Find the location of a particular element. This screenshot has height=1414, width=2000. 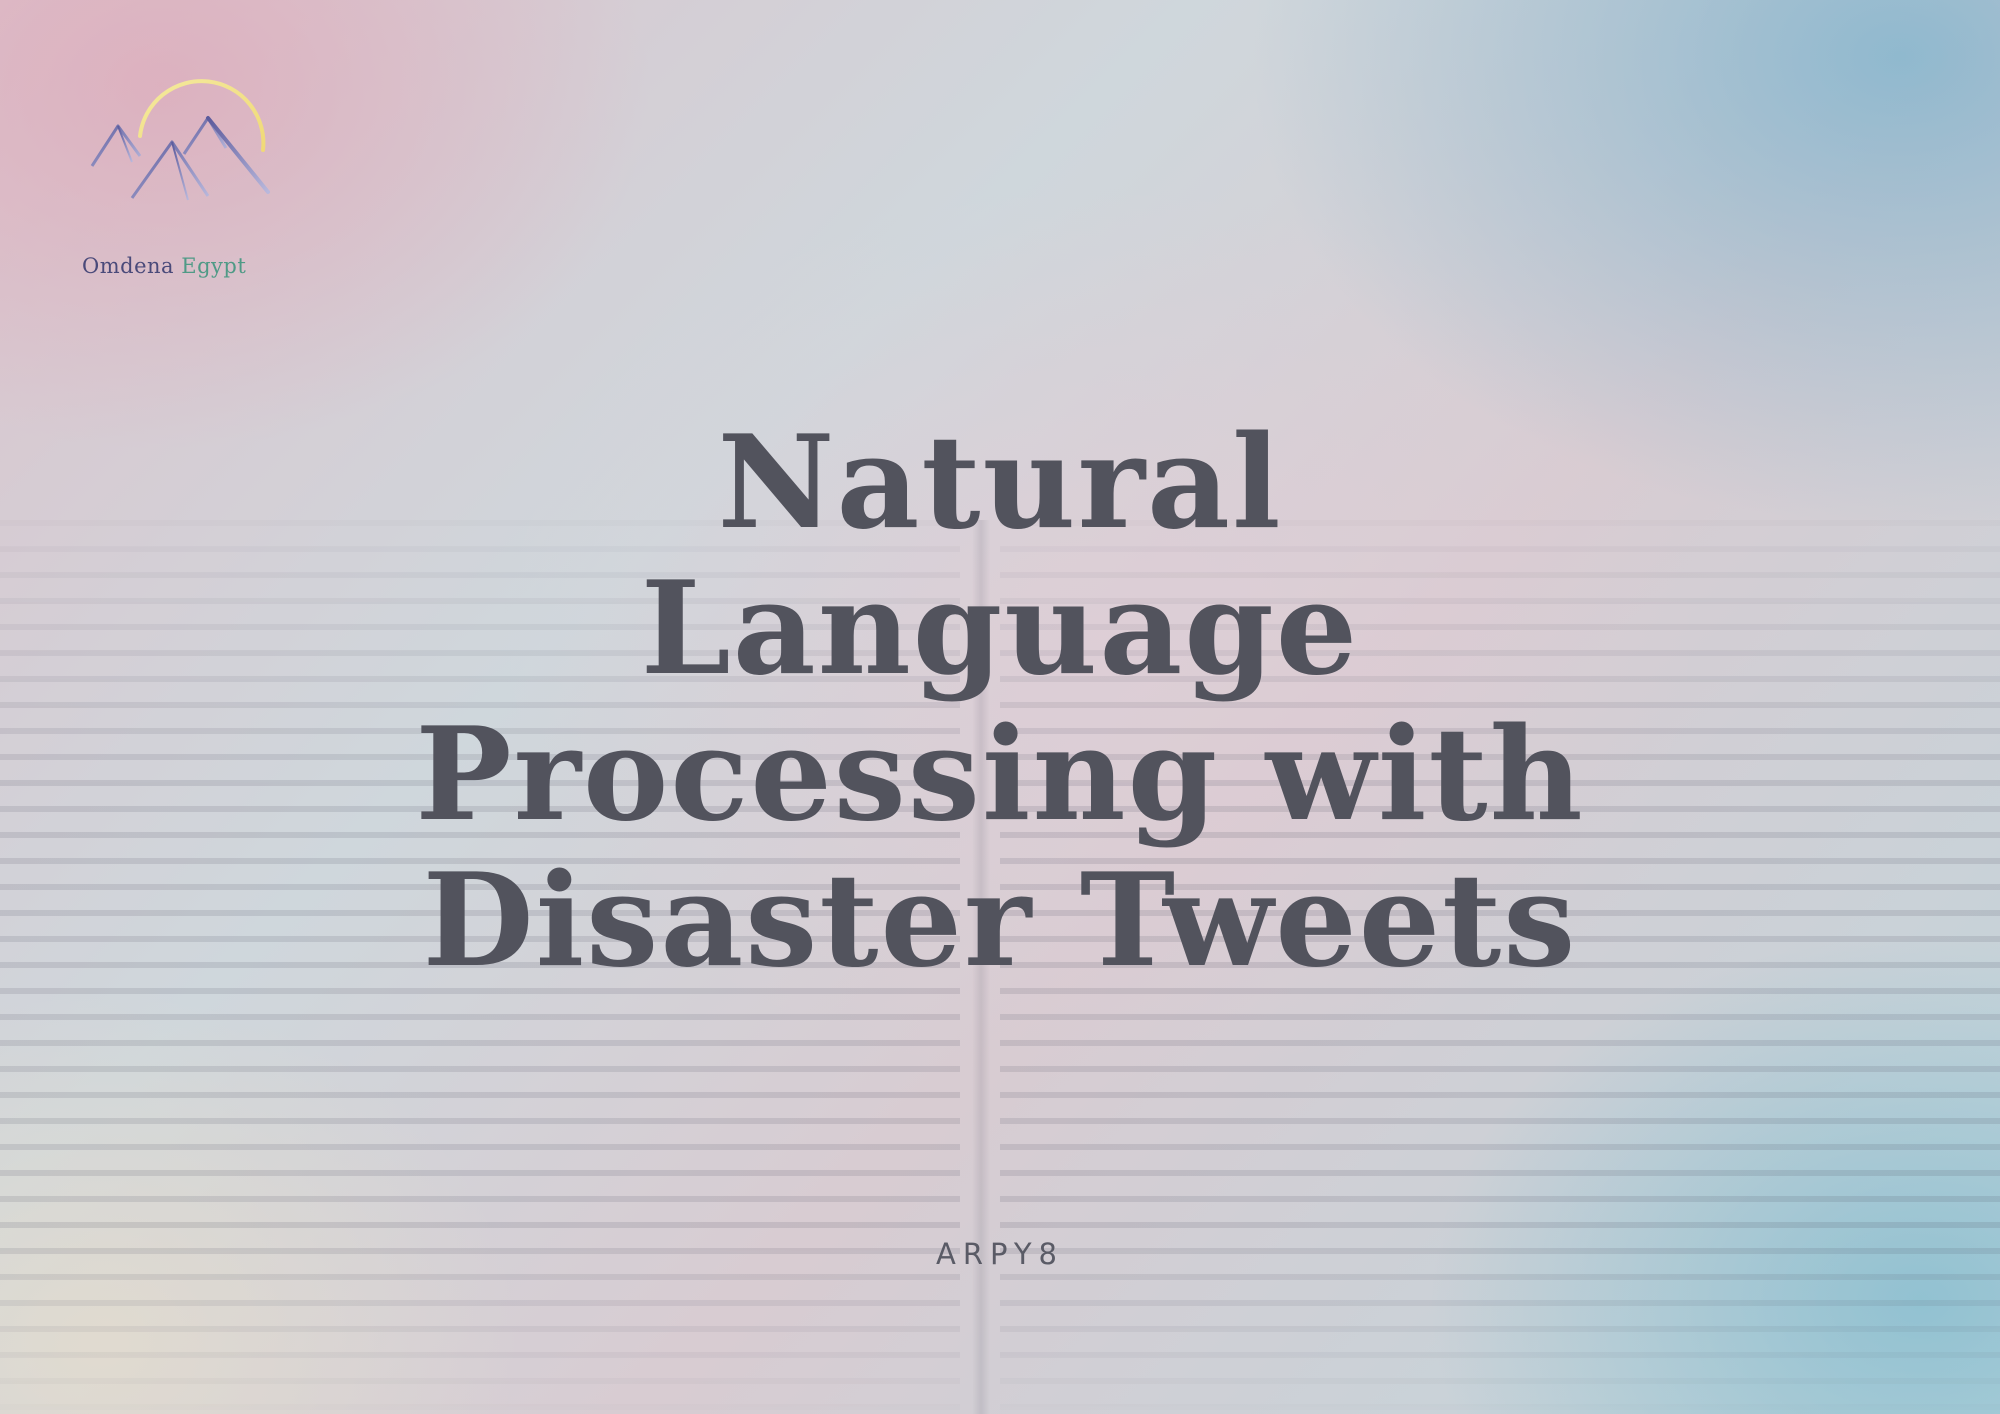

title-line-2: Language is located at coordinates (1000, 629).